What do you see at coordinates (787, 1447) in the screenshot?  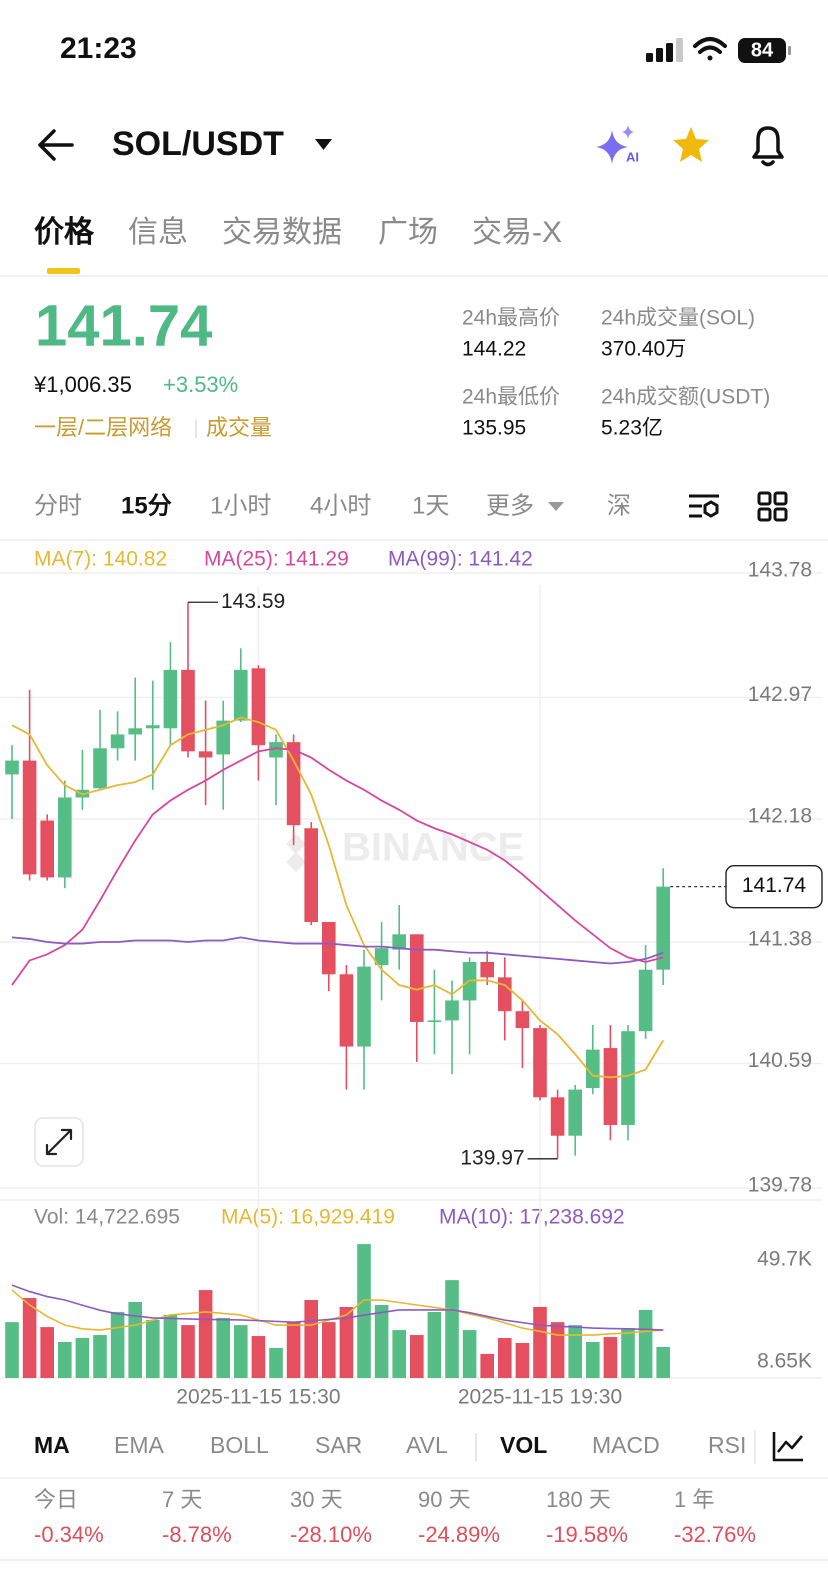 I see `indicator-settings-button` at bounding box center [787, 1447].